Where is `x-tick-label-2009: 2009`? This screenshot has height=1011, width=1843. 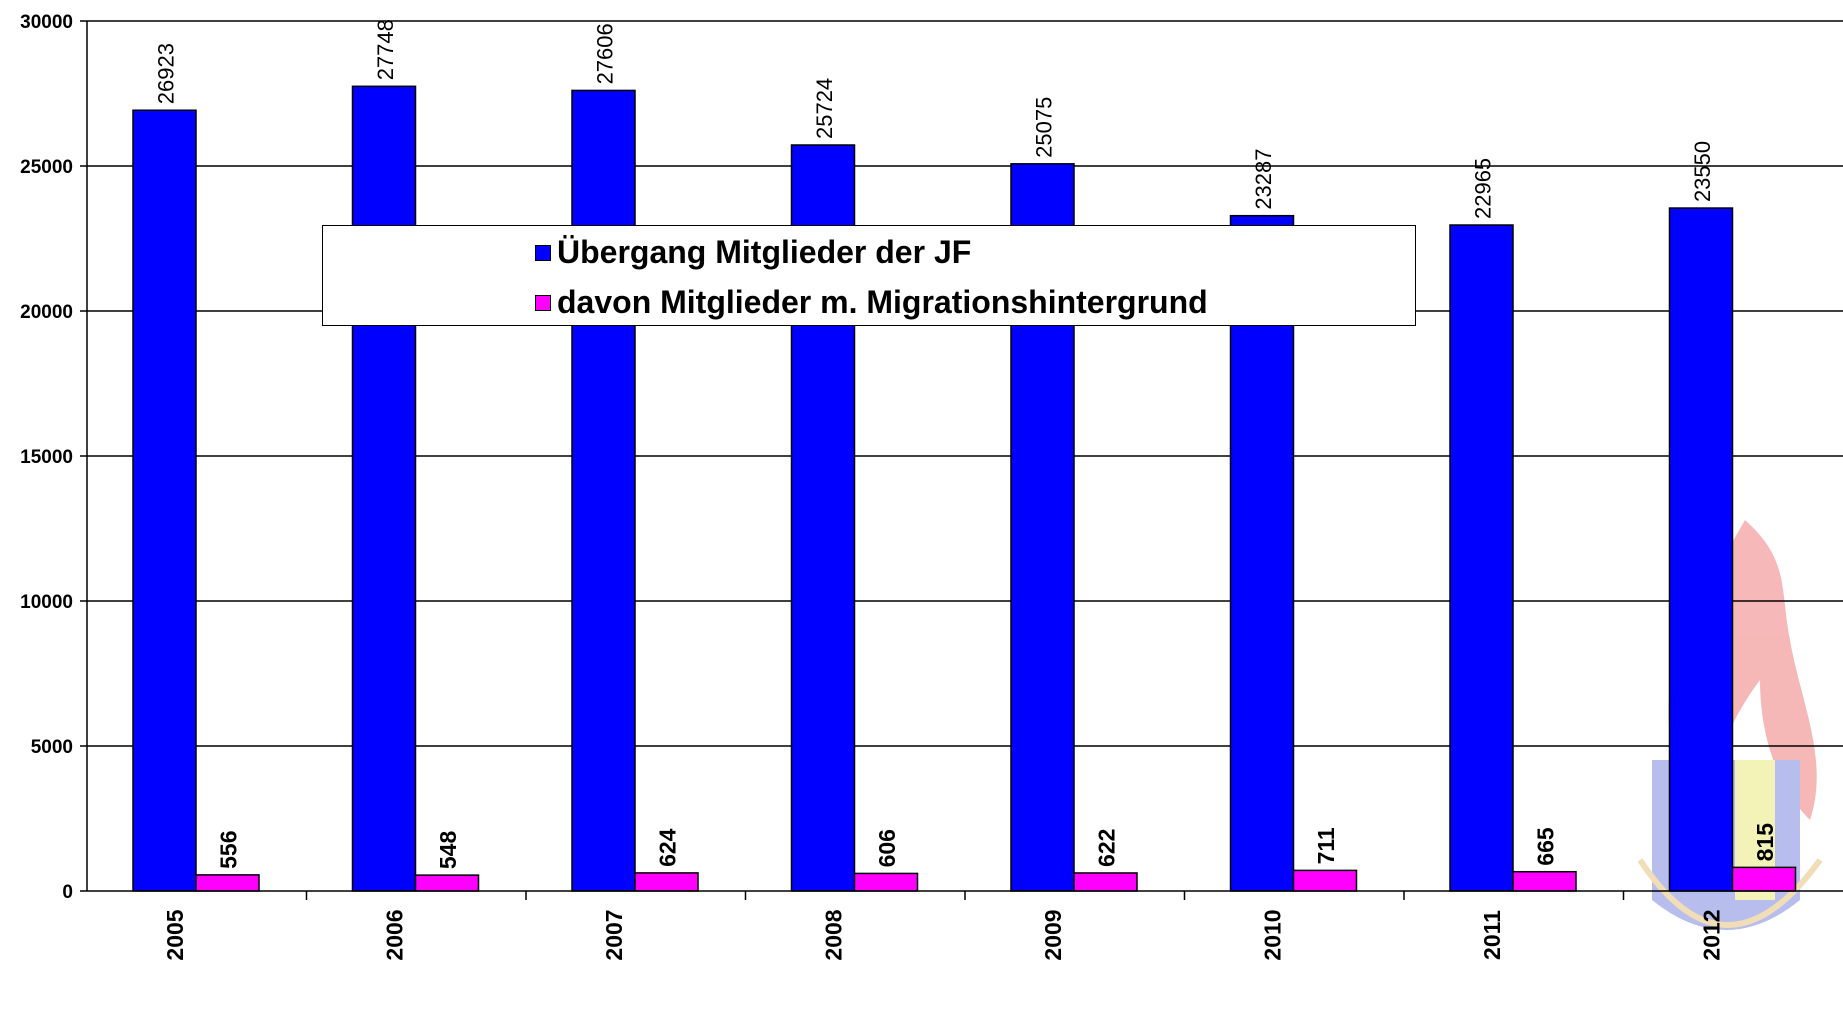 x-tick-label-2009: 2009 is located at coordinates (1053, 934).